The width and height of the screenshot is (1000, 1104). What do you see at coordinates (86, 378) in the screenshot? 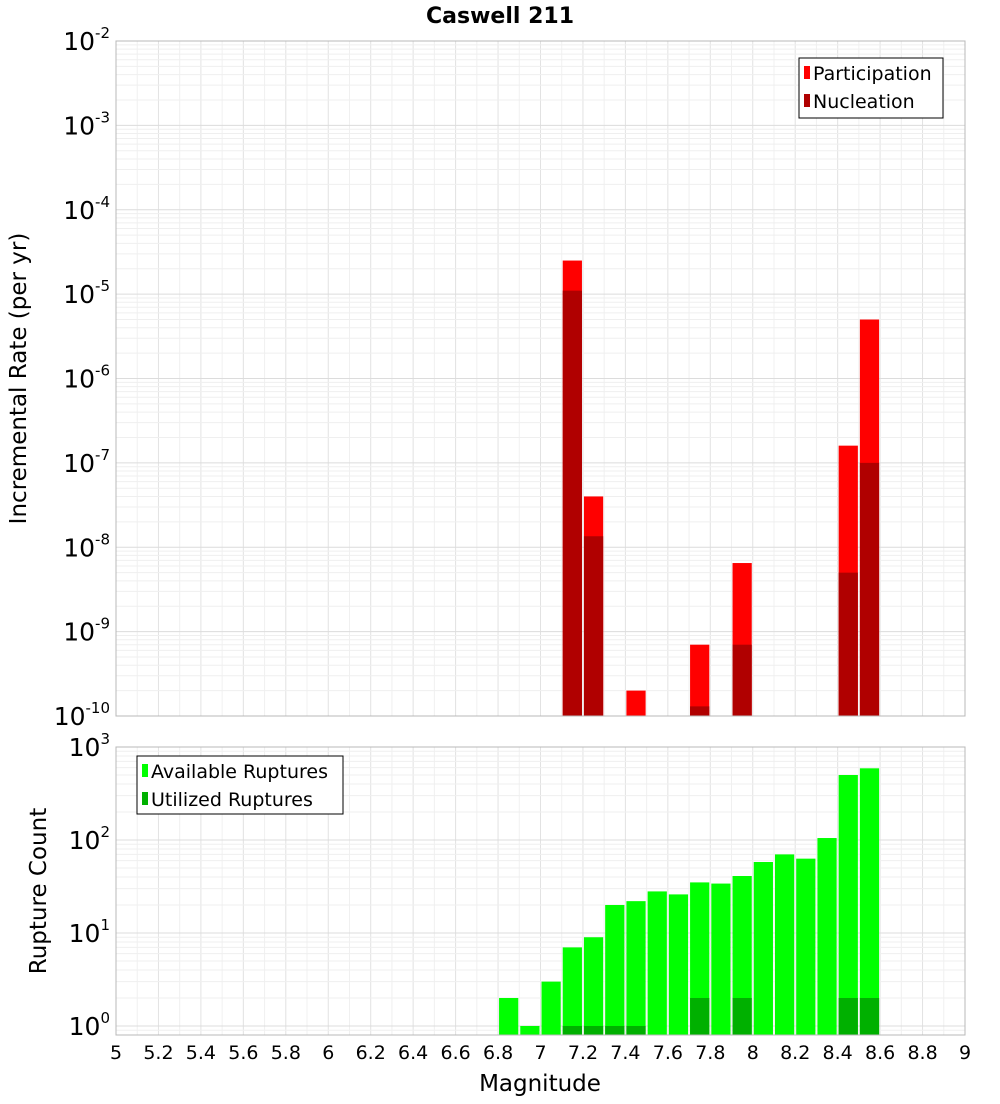
I see `rate-ytick-label: 10⁻⁶` at bounding box center [86, 378].